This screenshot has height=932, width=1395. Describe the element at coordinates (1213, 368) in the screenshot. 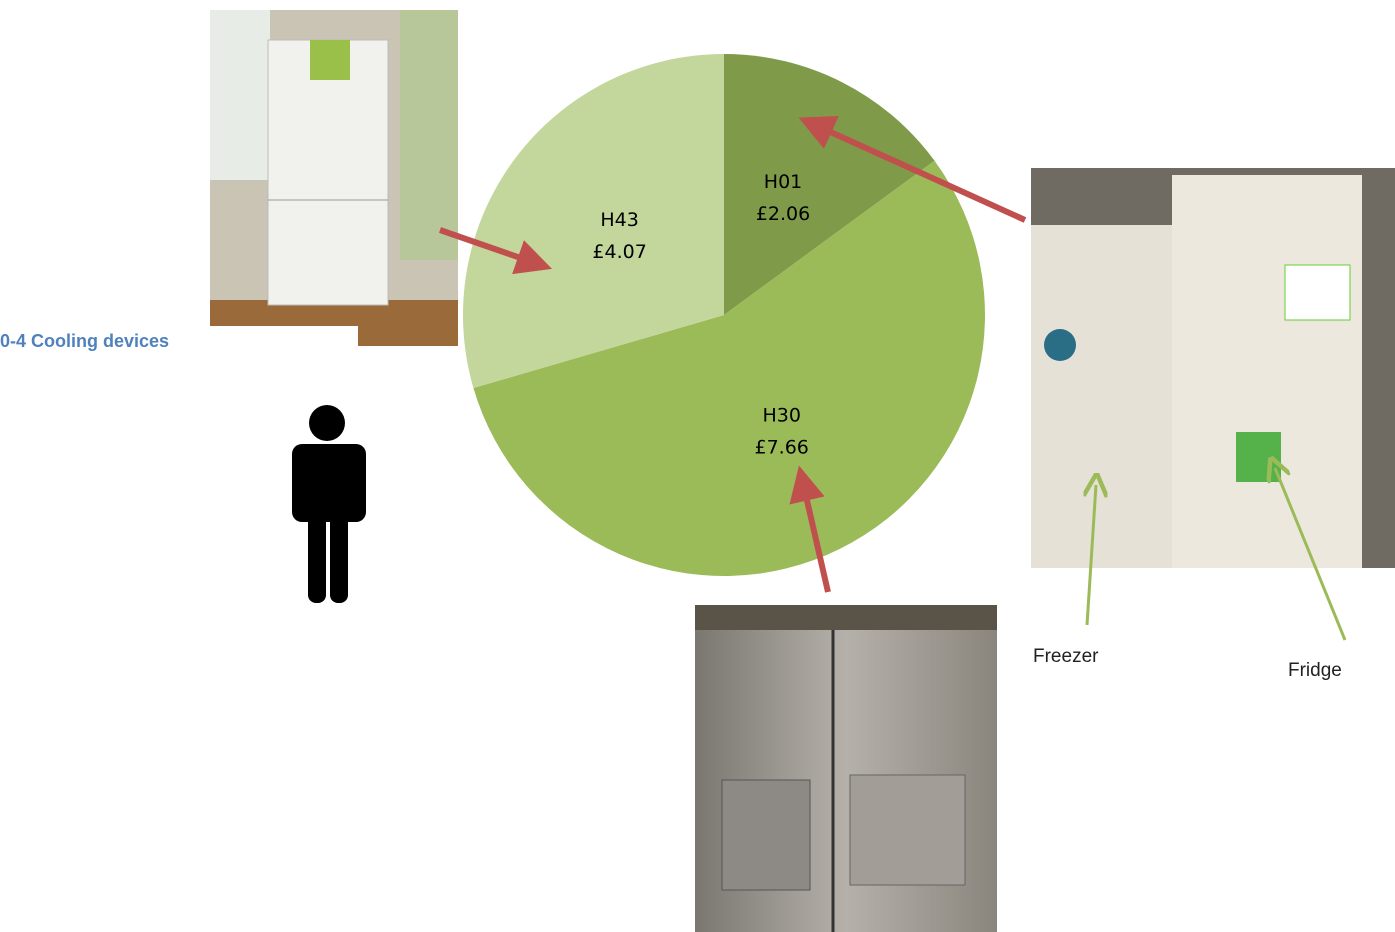

I see `photo-fridge-h01` at that location.